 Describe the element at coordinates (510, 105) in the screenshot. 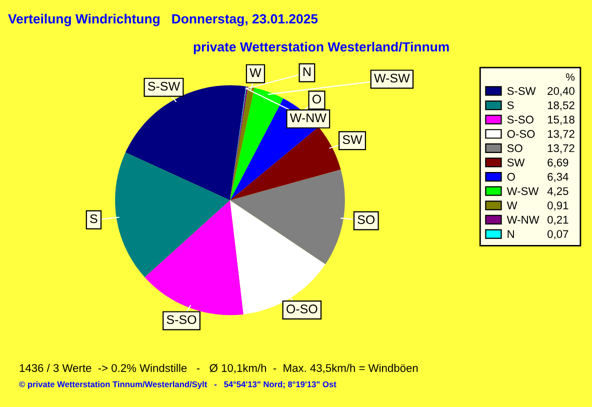

I see `legend-label: S` at that location.